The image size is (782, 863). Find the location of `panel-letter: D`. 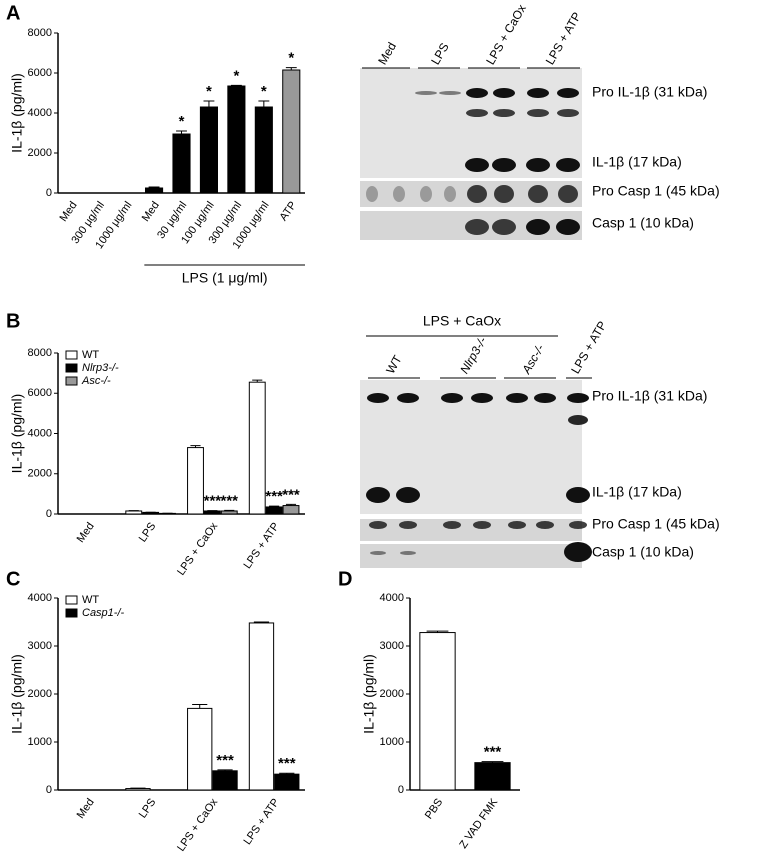

panel-letter: D is located at coordinates (345, 579).